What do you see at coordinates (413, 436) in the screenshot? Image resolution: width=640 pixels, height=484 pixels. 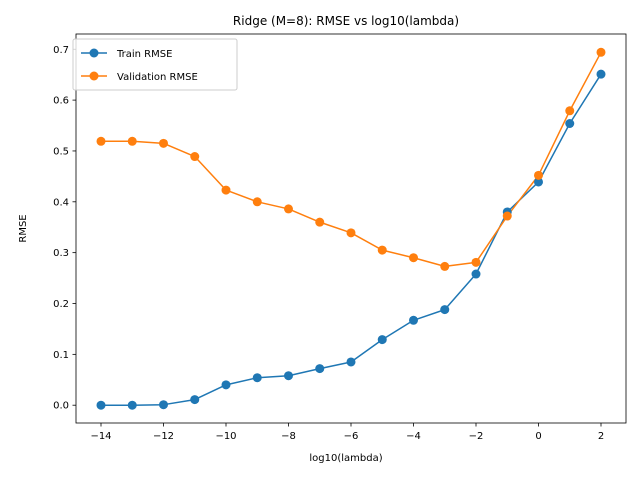 I see `x-tick-label: −4` at bounding box center [413, 436].